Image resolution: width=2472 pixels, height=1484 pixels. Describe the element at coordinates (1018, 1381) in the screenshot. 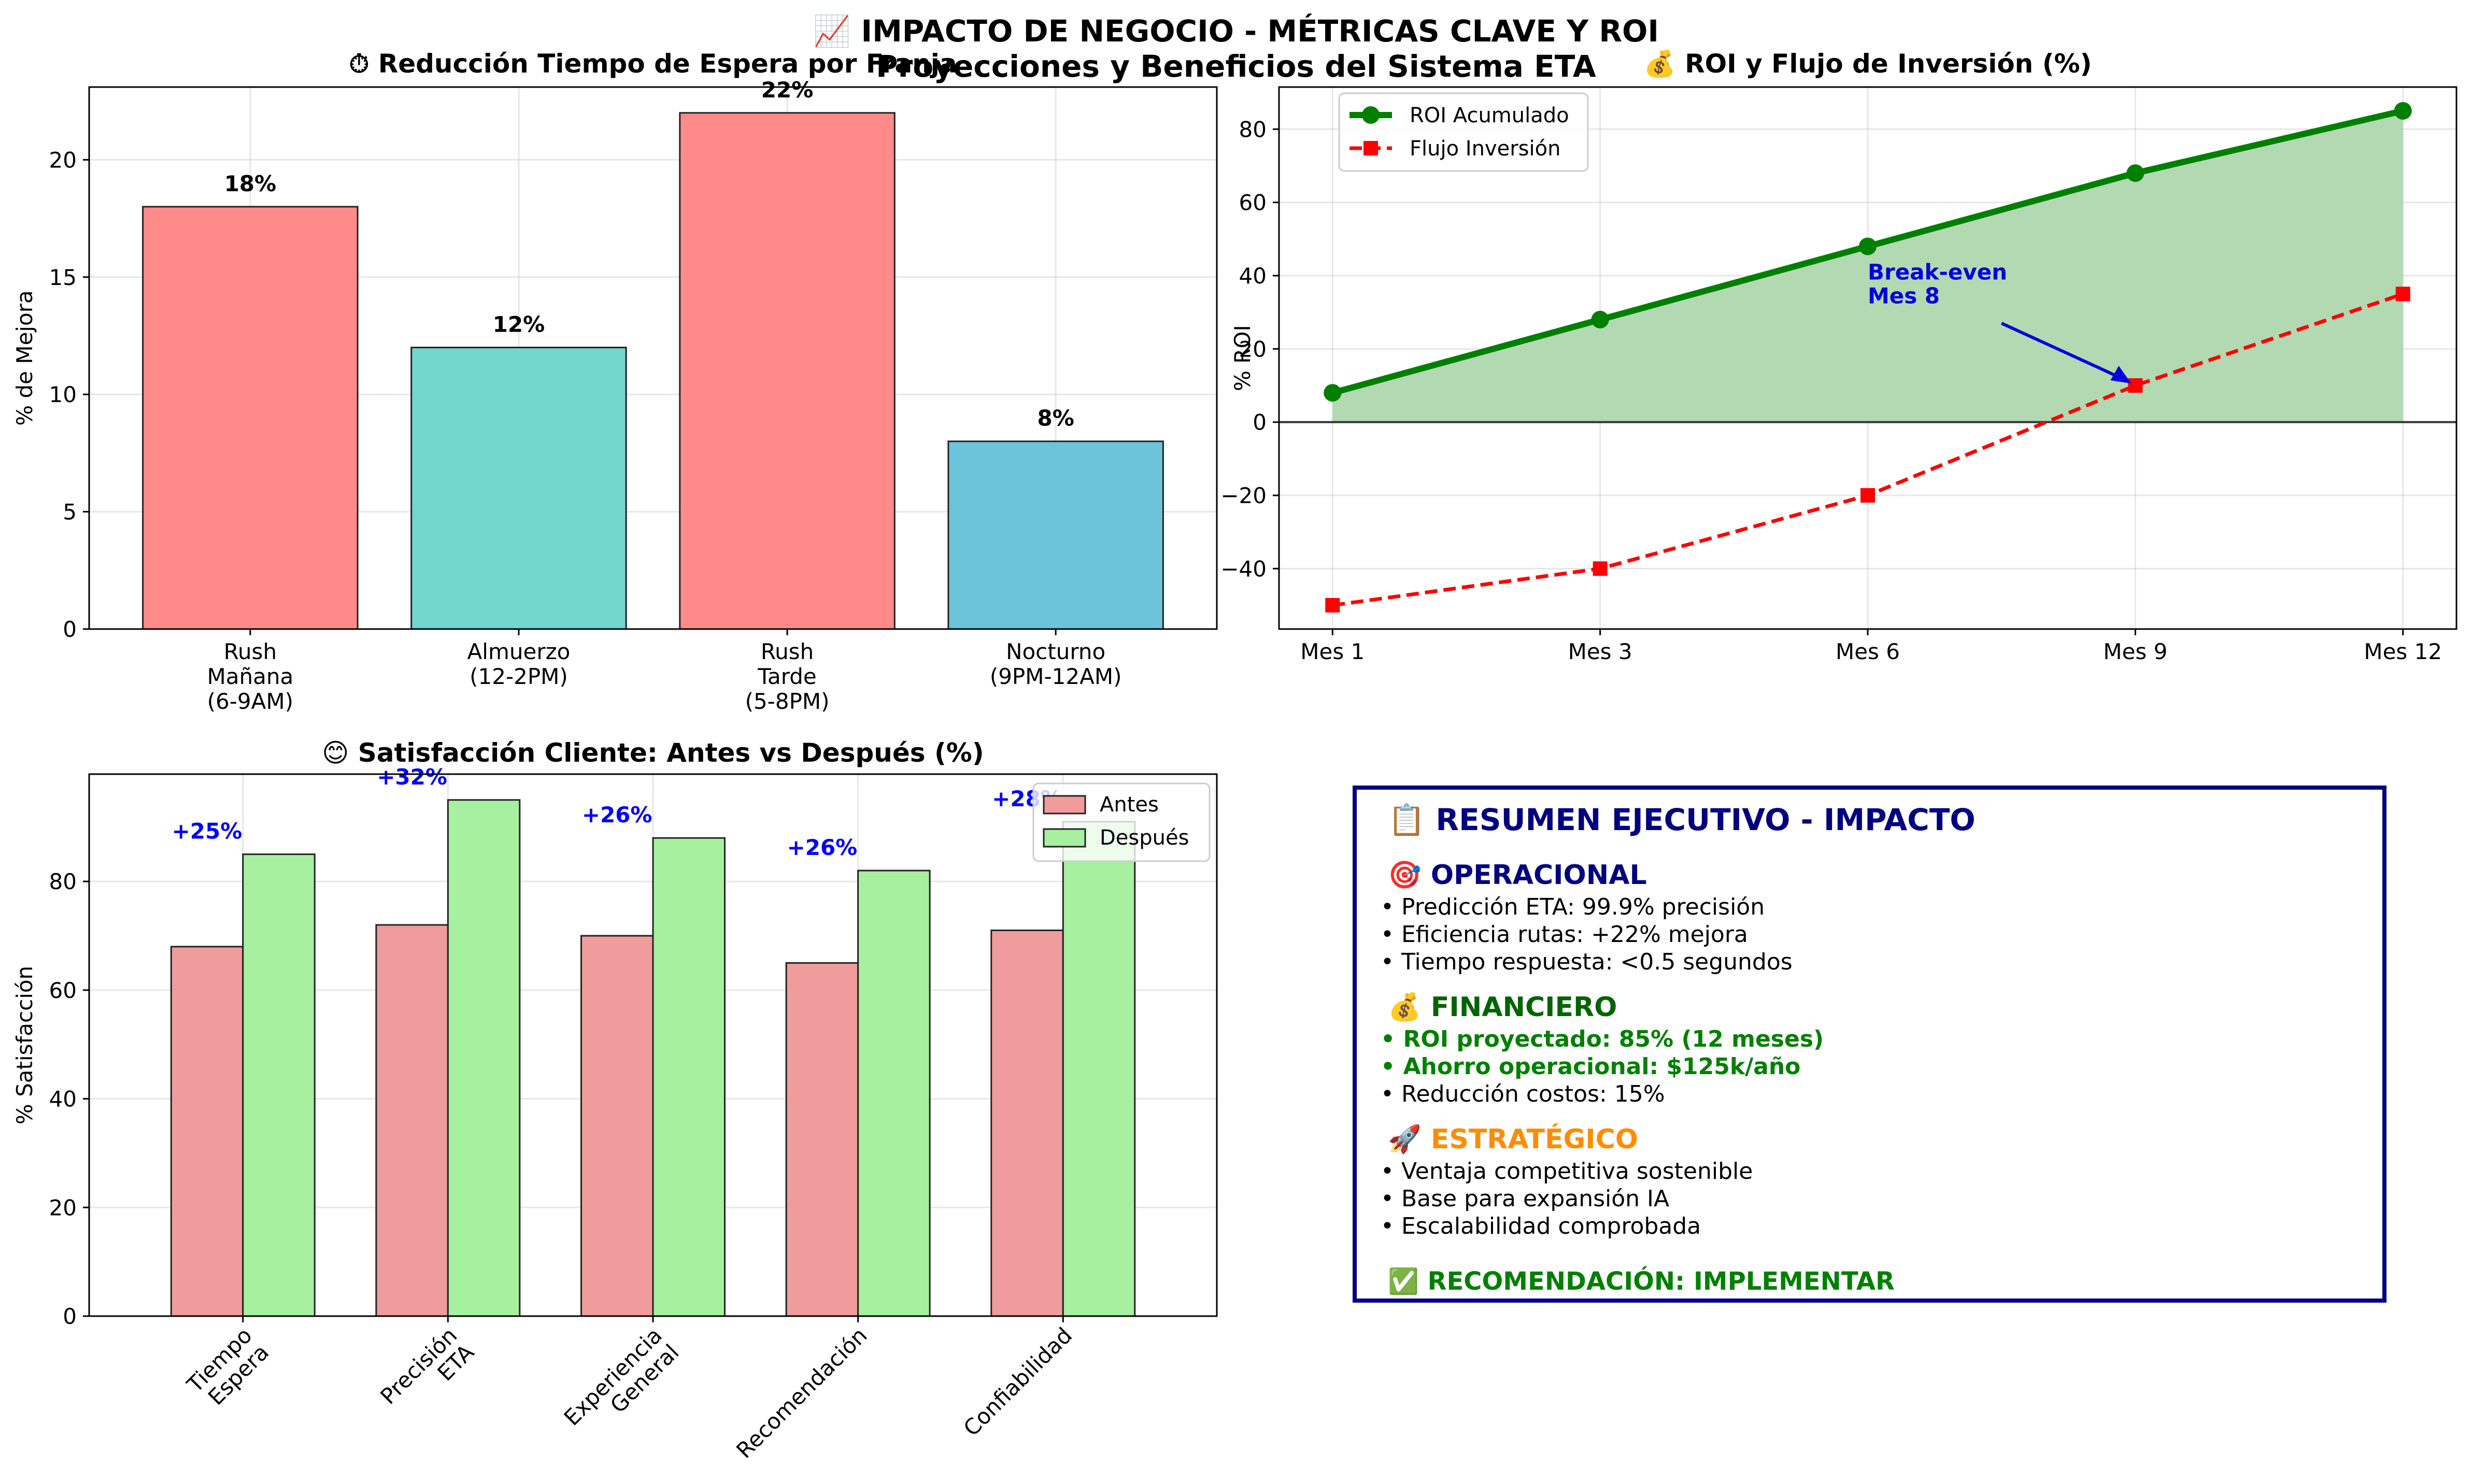

I see `x-tick-label: Confiabilidad` at that location.